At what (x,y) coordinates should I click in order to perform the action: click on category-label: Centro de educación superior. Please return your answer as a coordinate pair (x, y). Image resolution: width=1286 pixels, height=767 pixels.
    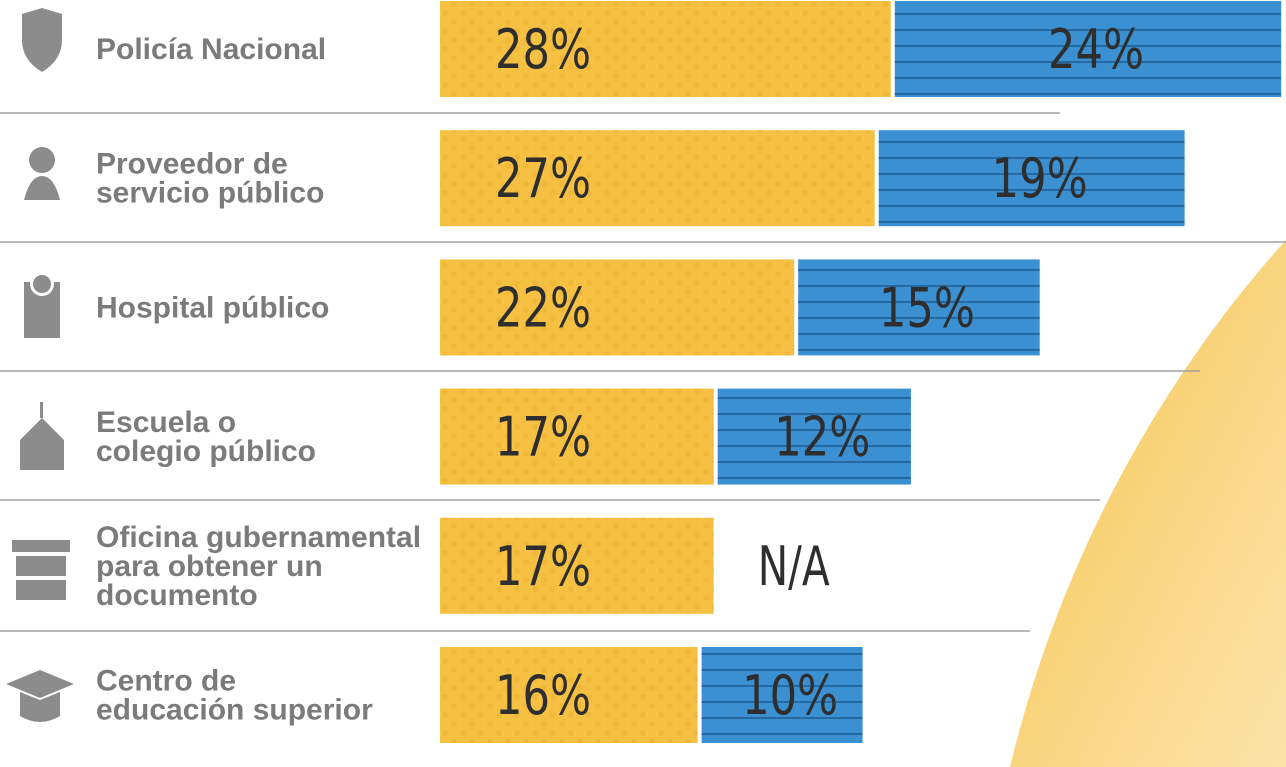
    Looking at the image, I should click on (234, 696).